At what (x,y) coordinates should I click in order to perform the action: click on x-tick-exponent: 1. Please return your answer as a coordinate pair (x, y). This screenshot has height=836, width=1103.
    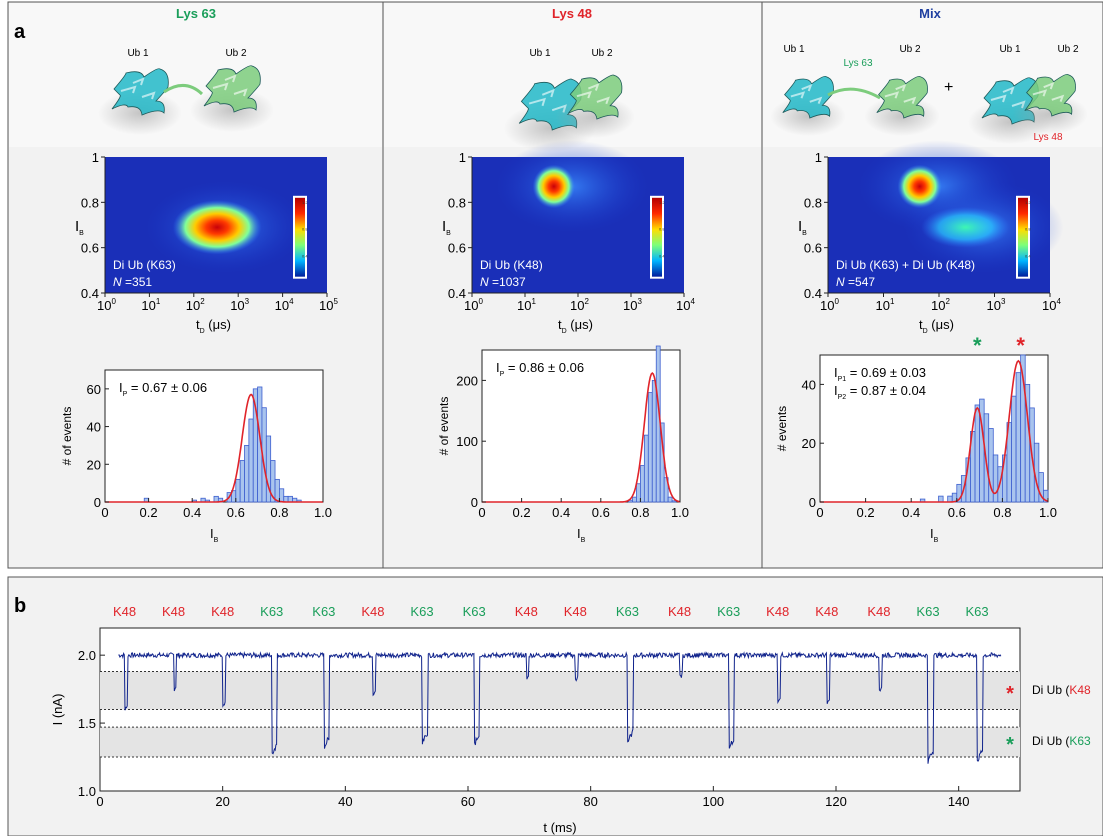
    Looking at the image, I should click on (533, 301).